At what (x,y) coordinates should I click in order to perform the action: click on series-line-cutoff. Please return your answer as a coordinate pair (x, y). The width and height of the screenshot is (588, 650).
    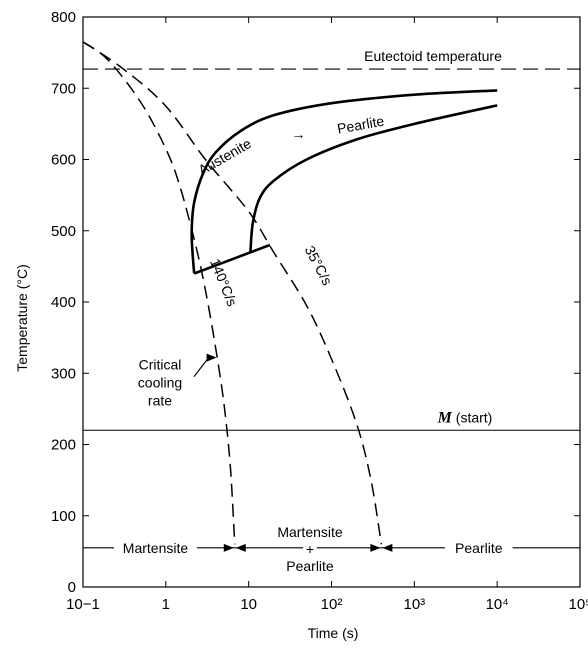
    Looking at the image, I should click on (232, 259).